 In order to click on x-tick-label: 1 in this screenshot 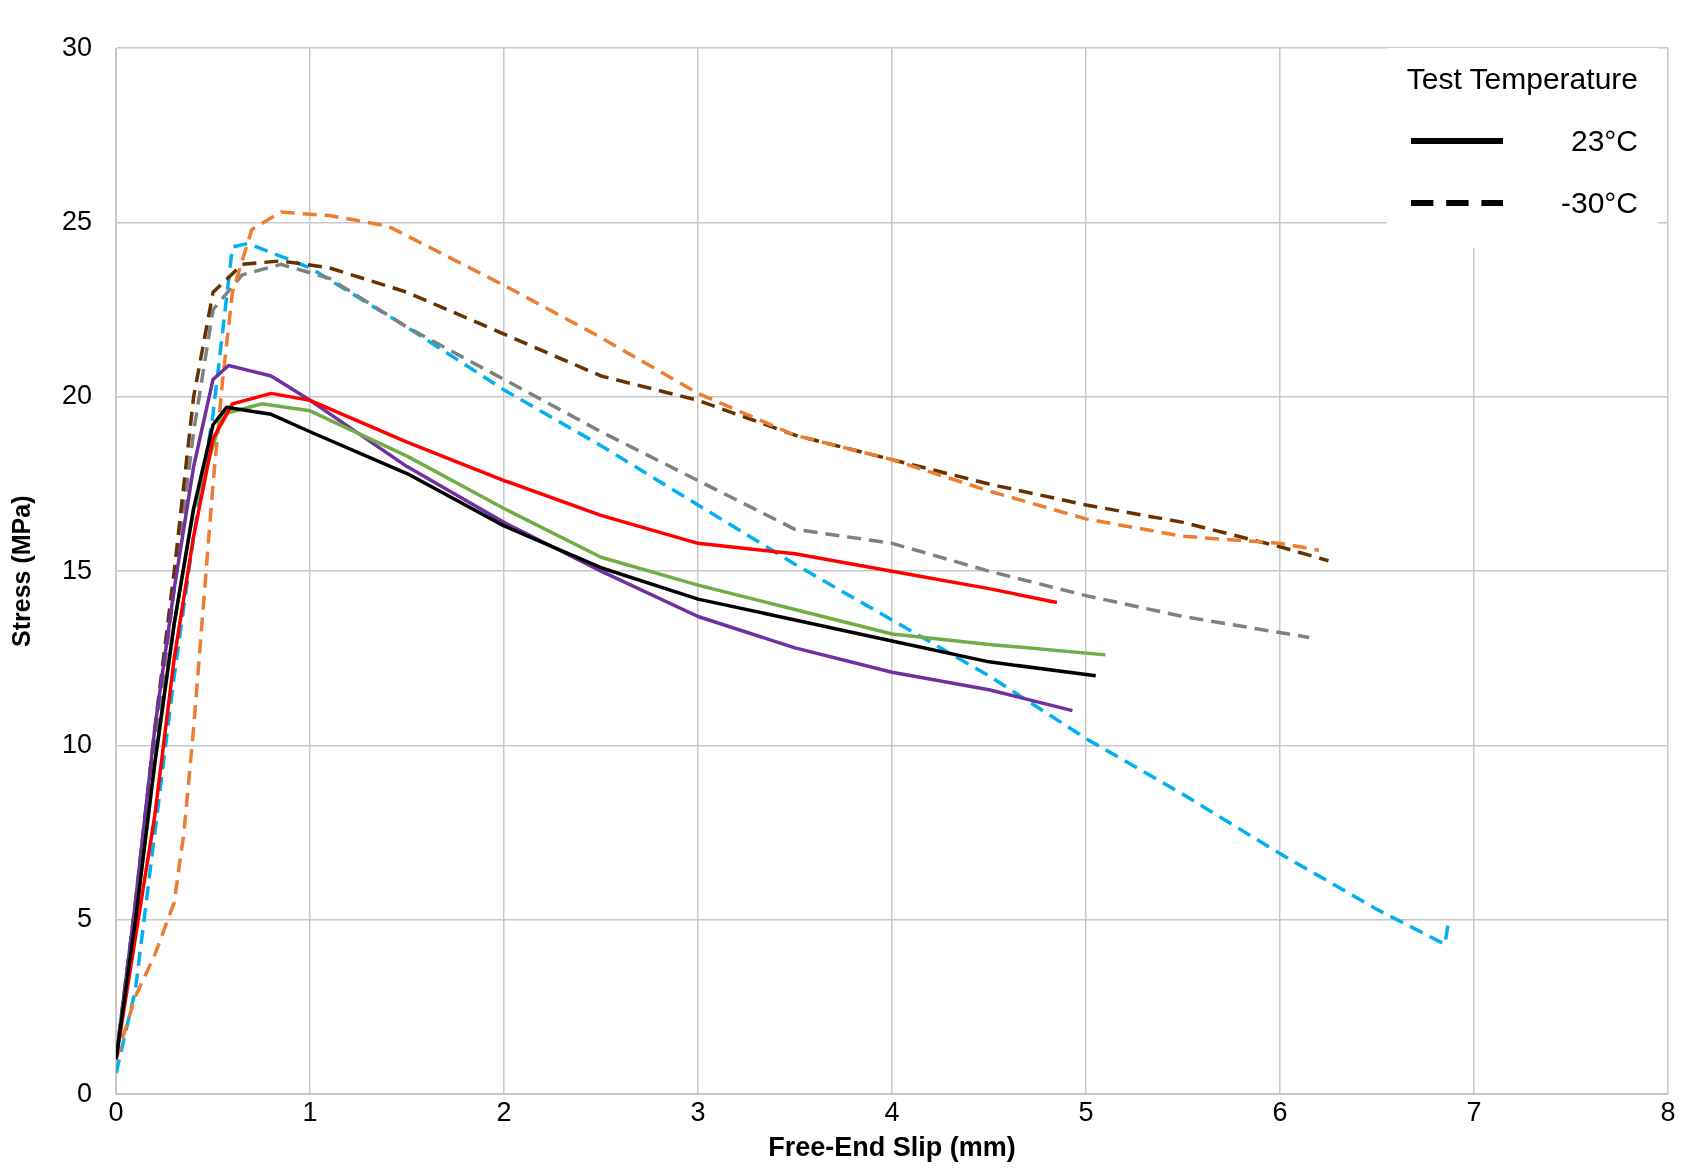, I will do `click(310, 1111)`.